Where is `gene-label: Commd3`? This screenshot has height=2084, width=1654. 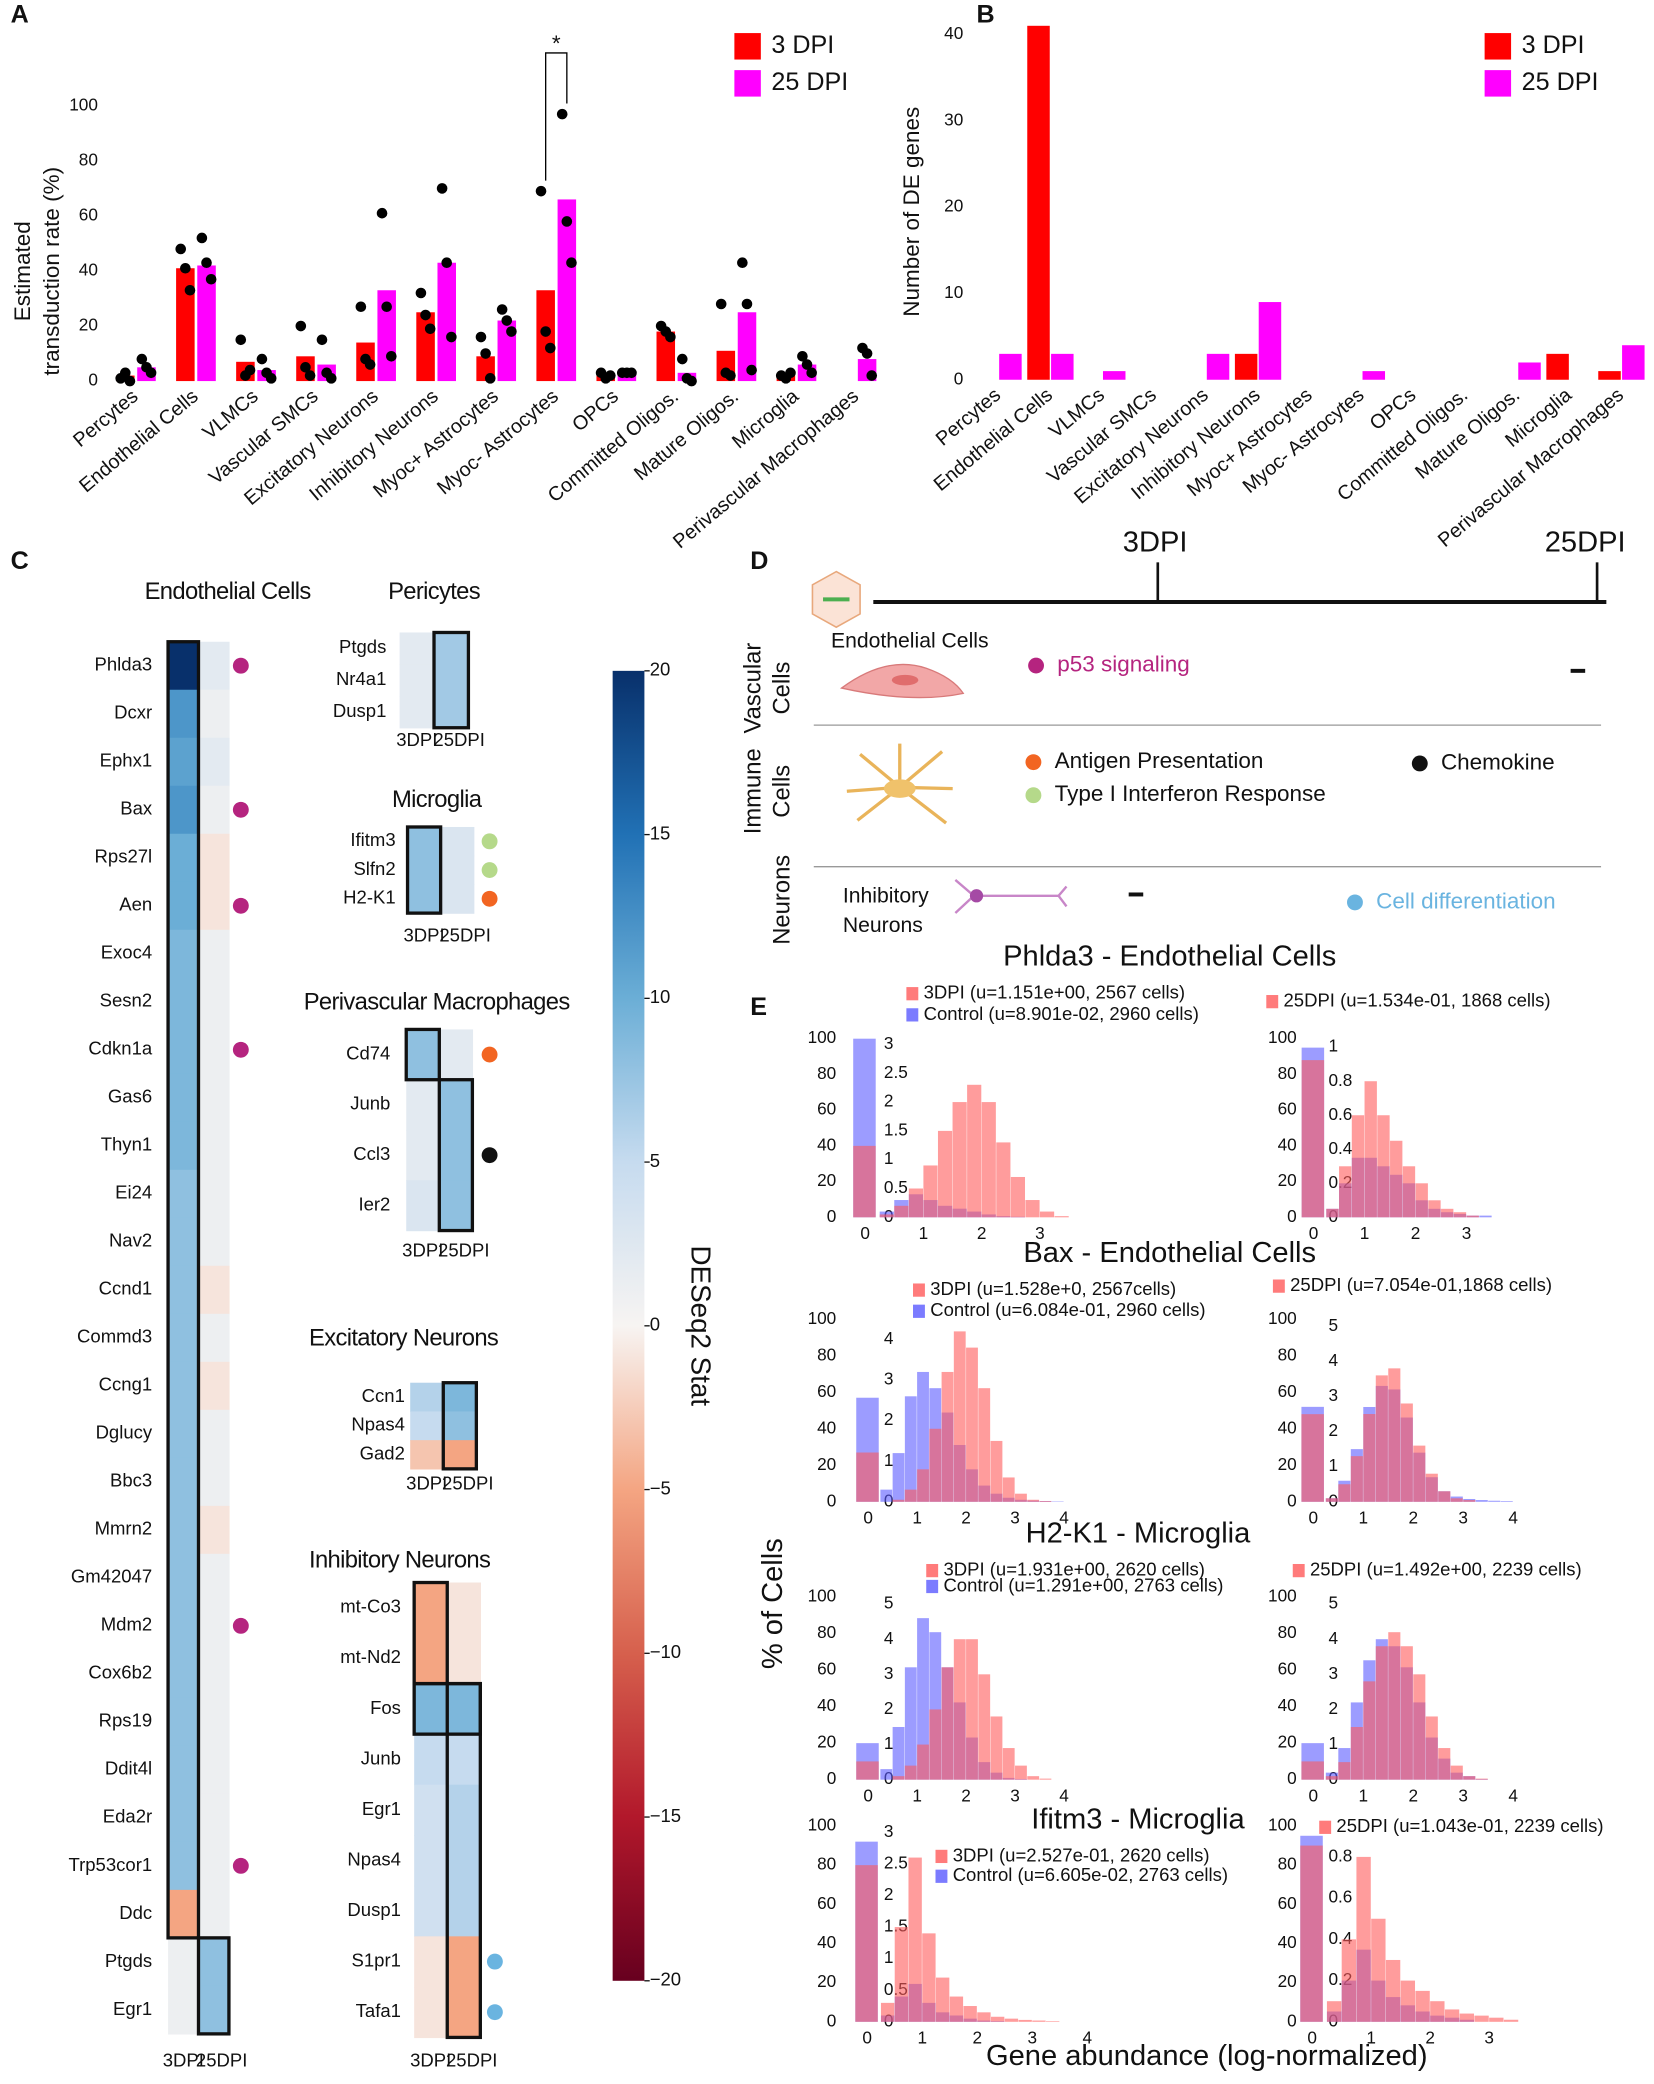 gene-label: Commd3 is located at coordinates (114, 1336).